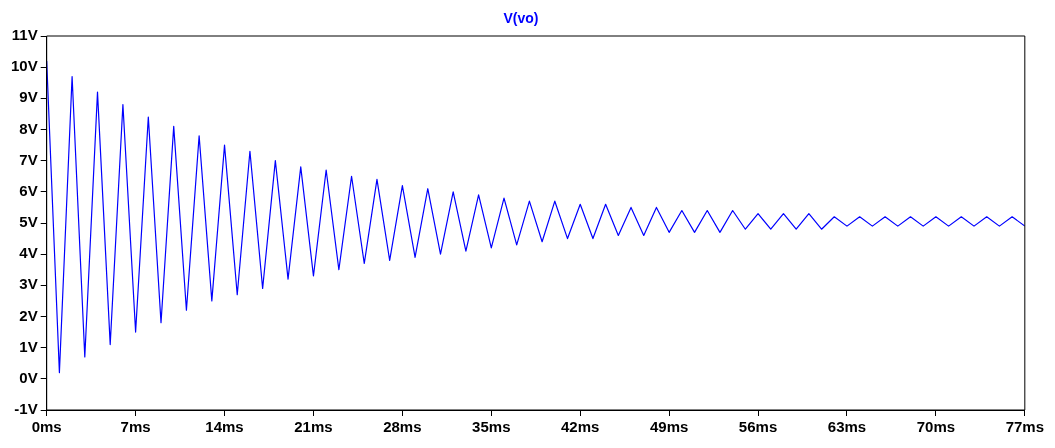  Describe the element at coordinates (24, 66) in the screenshot. I see `y-tick-label: 10V` at that location.